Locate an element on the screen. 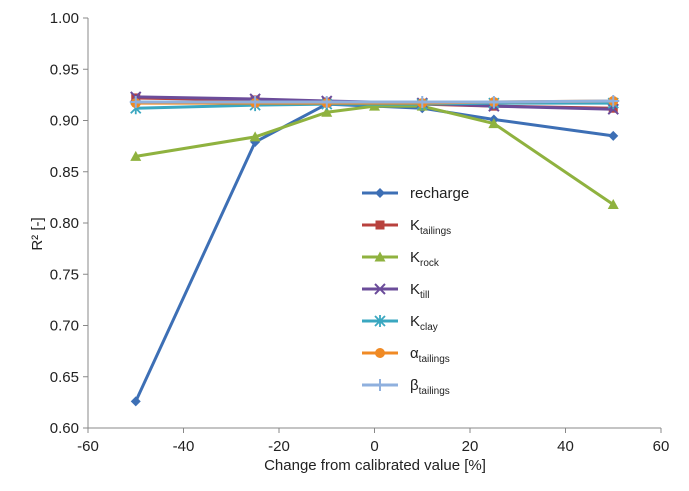  x-tick-label: -60 is located at coordinates (88, 446).